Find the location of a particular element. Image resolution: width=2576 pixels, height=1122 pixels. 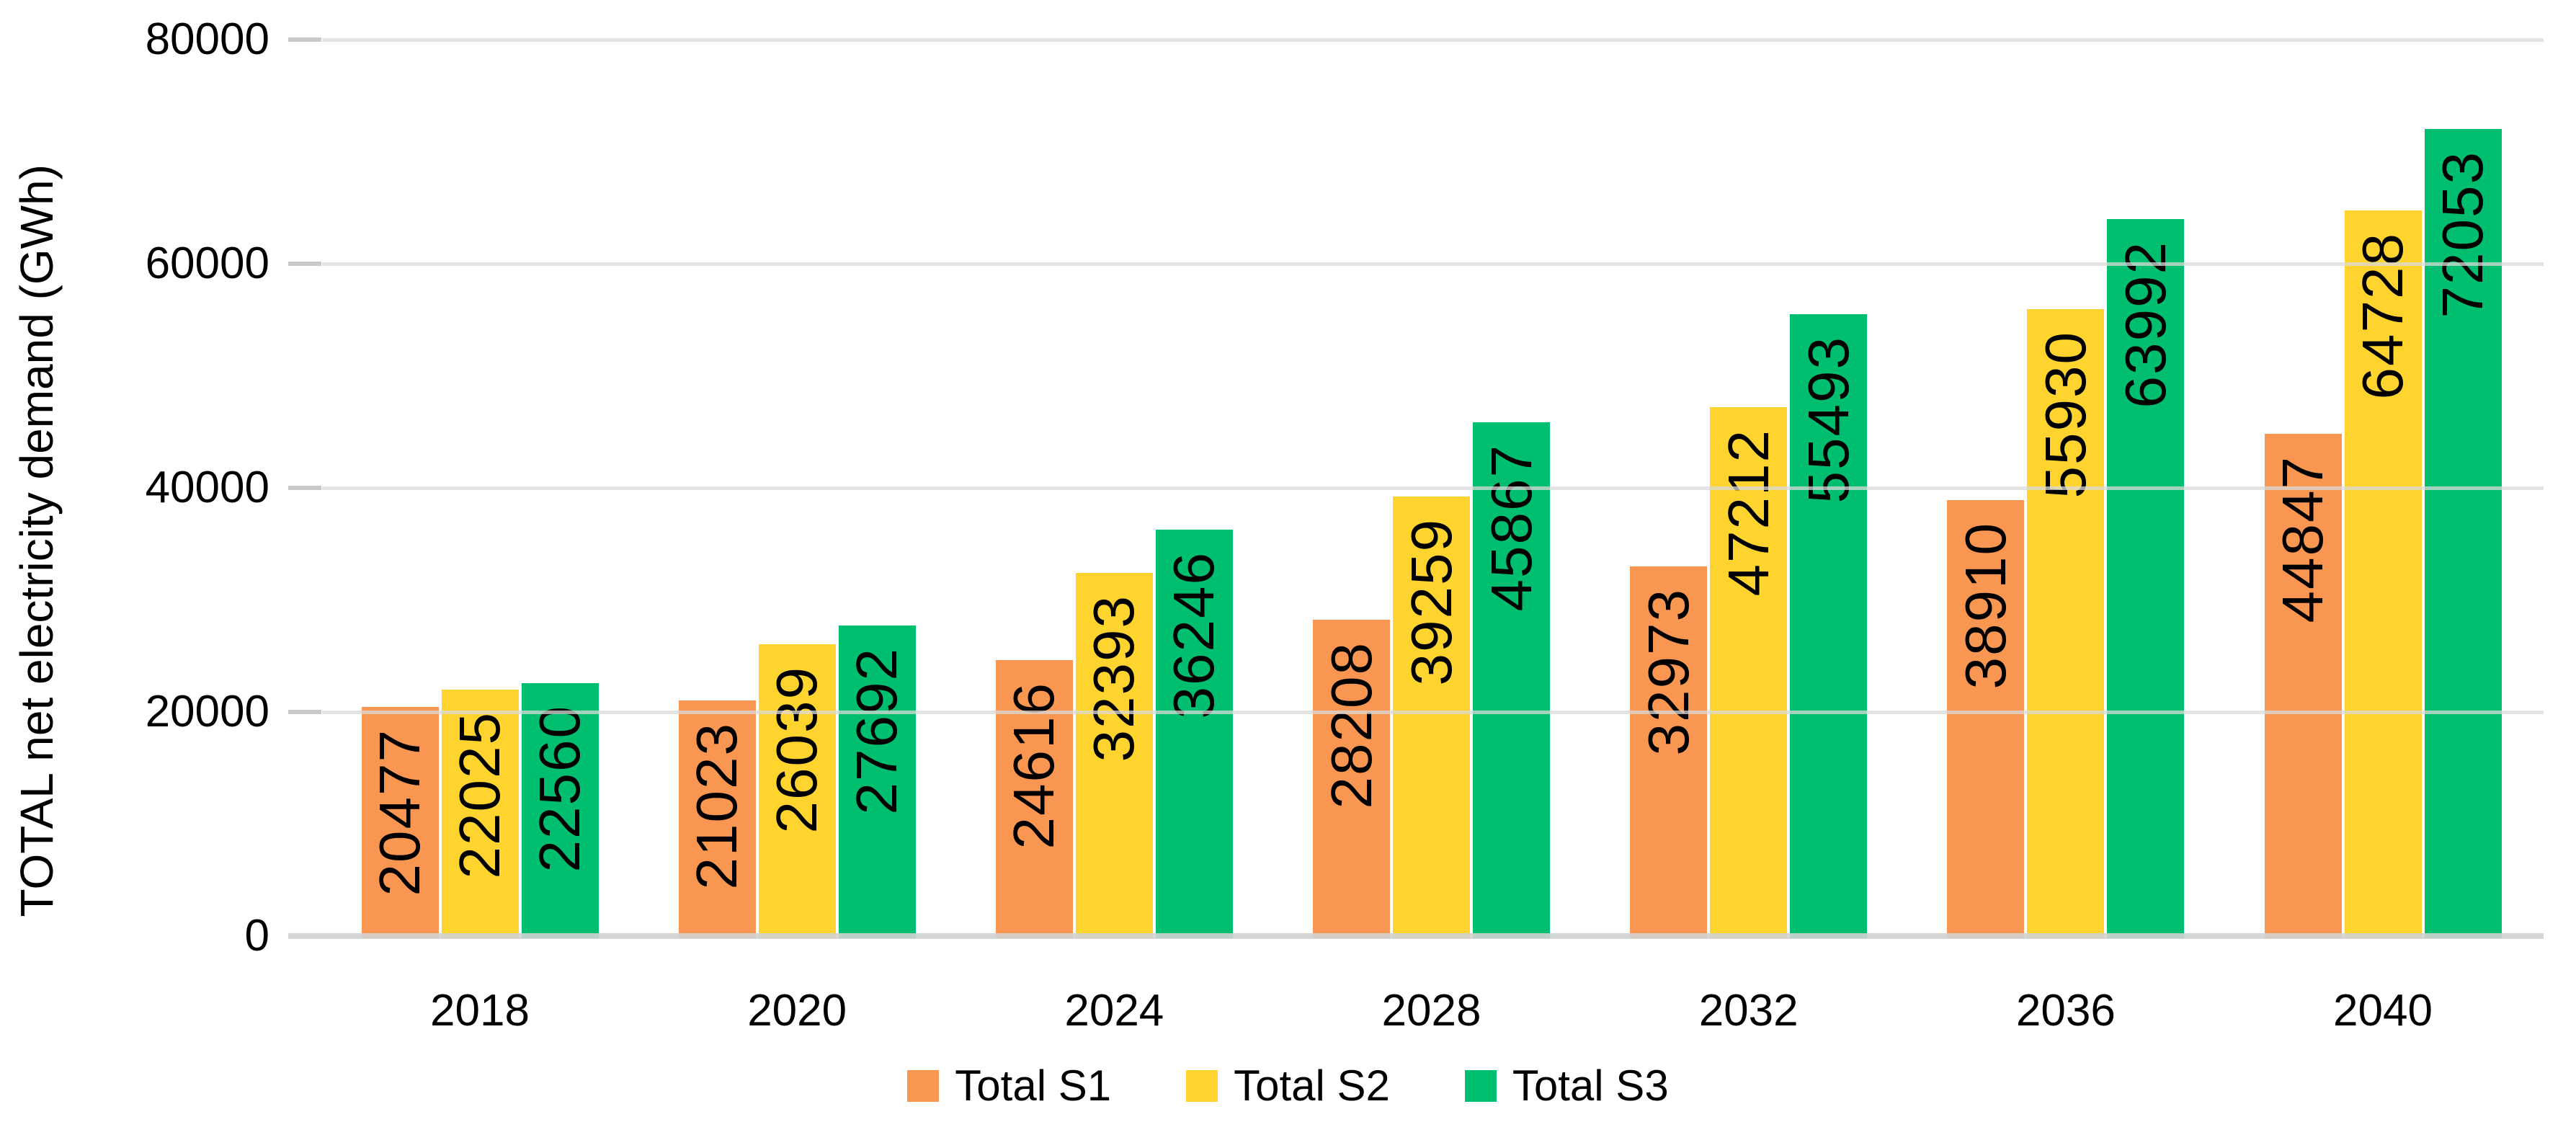

bar-total-s1-2040 is located at coordinates (2303, 685).